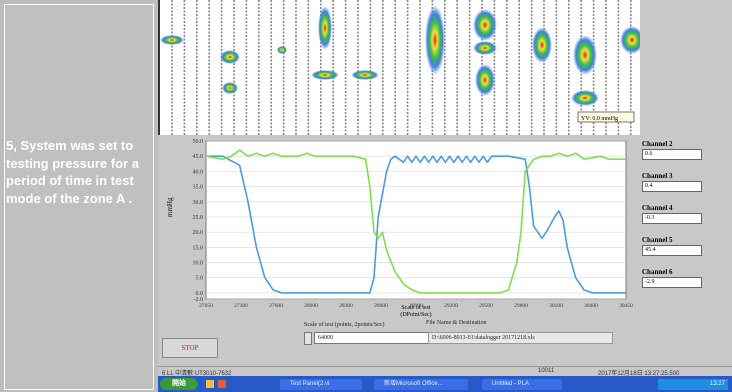 This screenshot has width=732, height=392. I want to click on status-right: 2017年12月18日 13:27:25.500, so click(639, 374).